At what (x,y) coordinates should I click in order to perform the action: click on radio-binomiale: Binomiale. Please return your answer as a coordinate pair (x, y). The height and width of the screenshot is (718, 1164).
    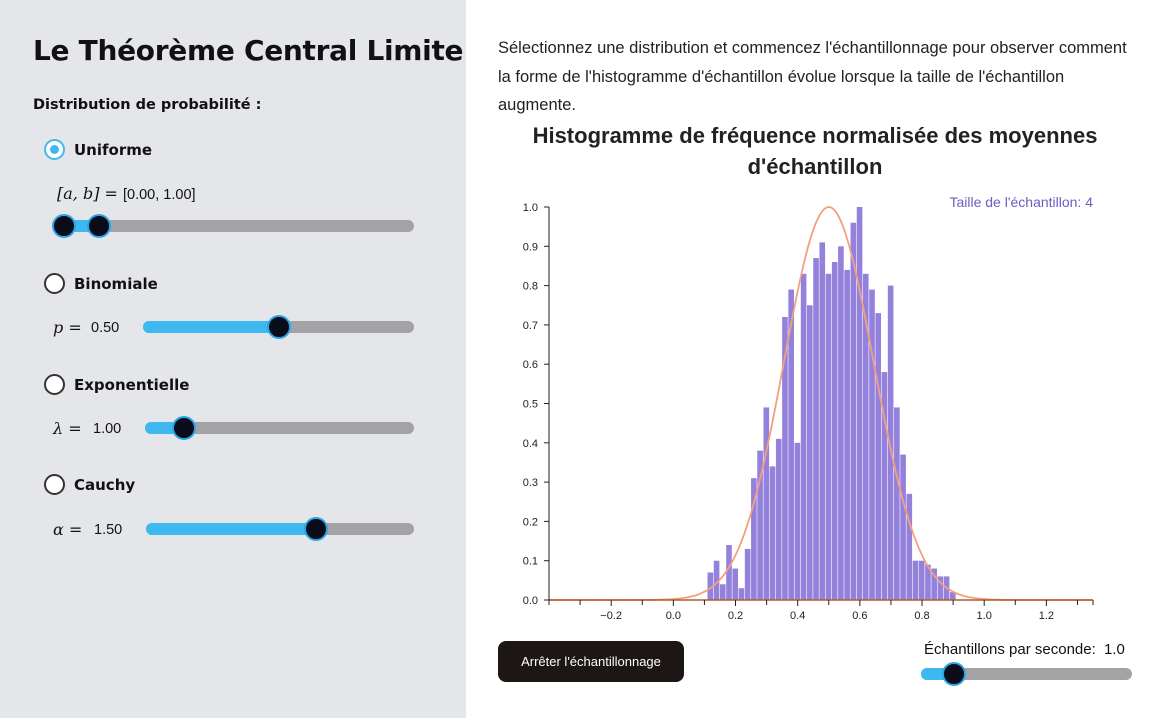
    Looking at the image, I should click on (101, 283).